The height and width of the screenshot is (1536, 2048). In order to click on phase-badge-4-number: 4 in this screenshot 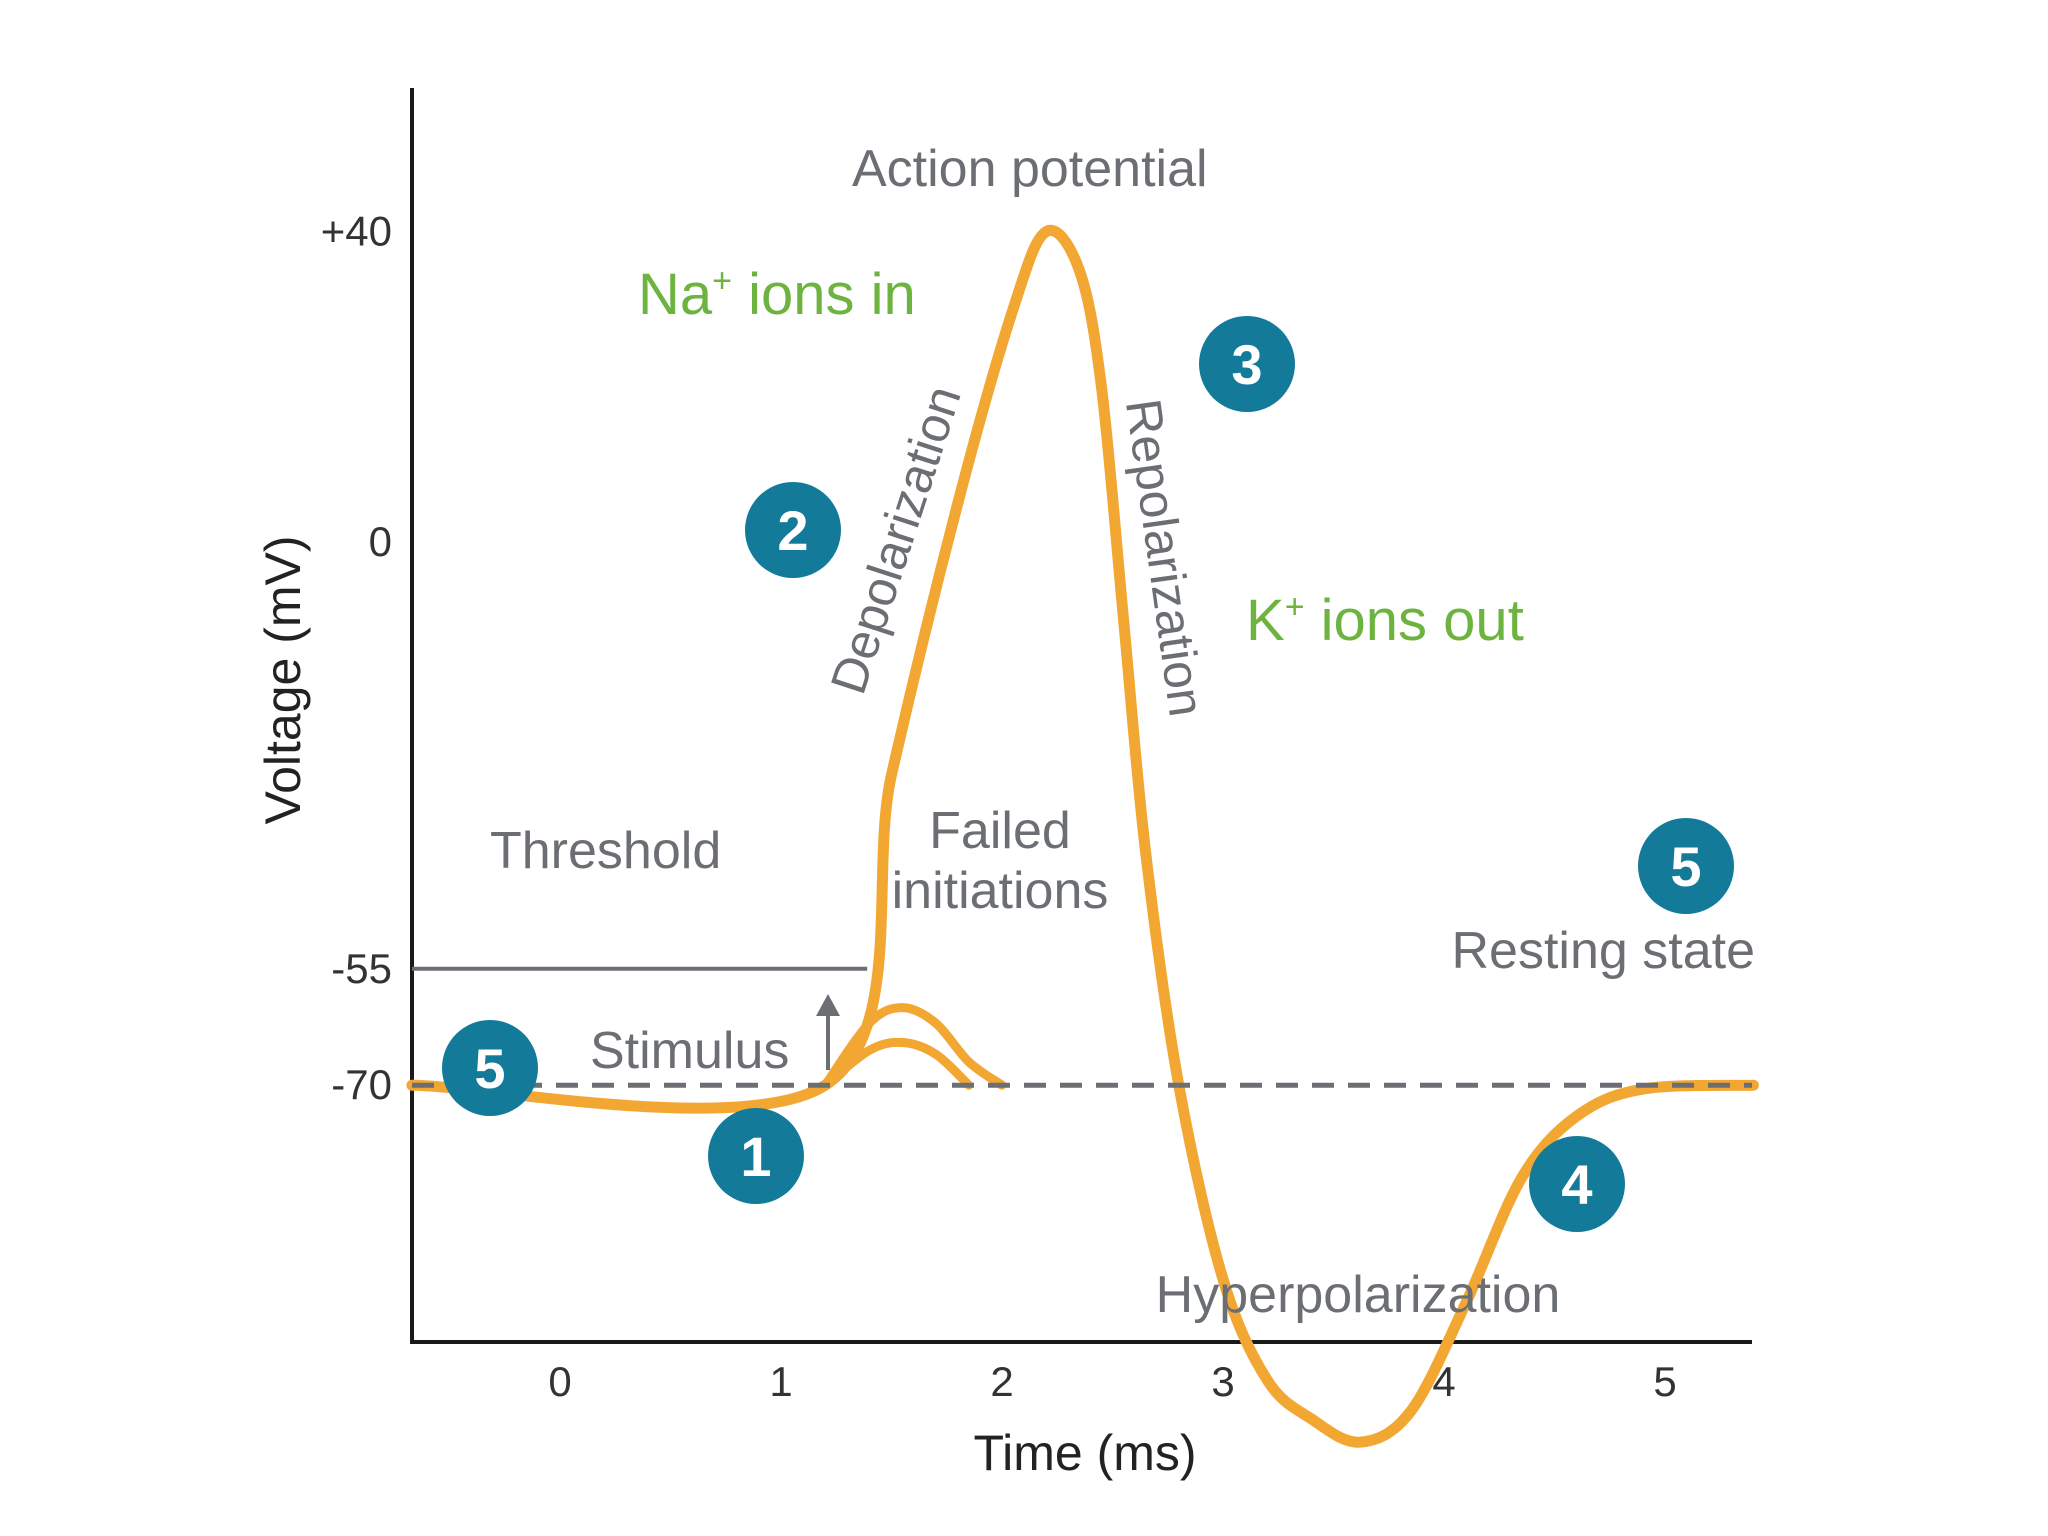, I will do `click(1576, 1184)`.